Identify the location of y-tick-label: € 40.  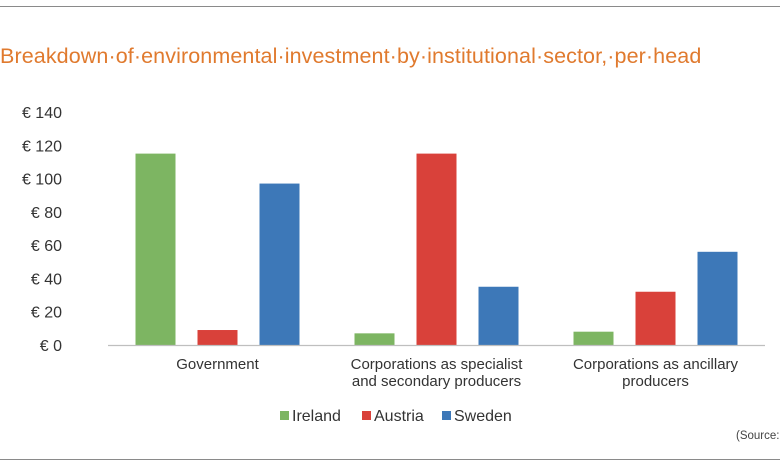
(46, 279).